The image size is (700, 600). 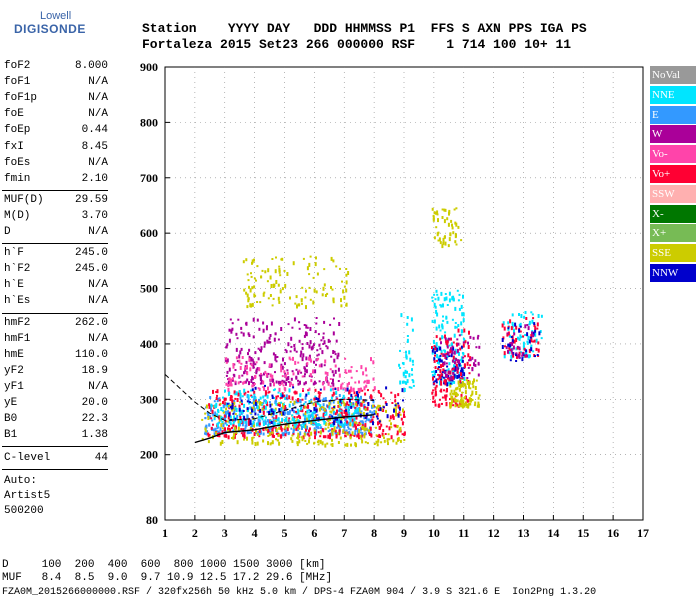 I want to click on y-tick-label: 700, so click(x=149, y=178).